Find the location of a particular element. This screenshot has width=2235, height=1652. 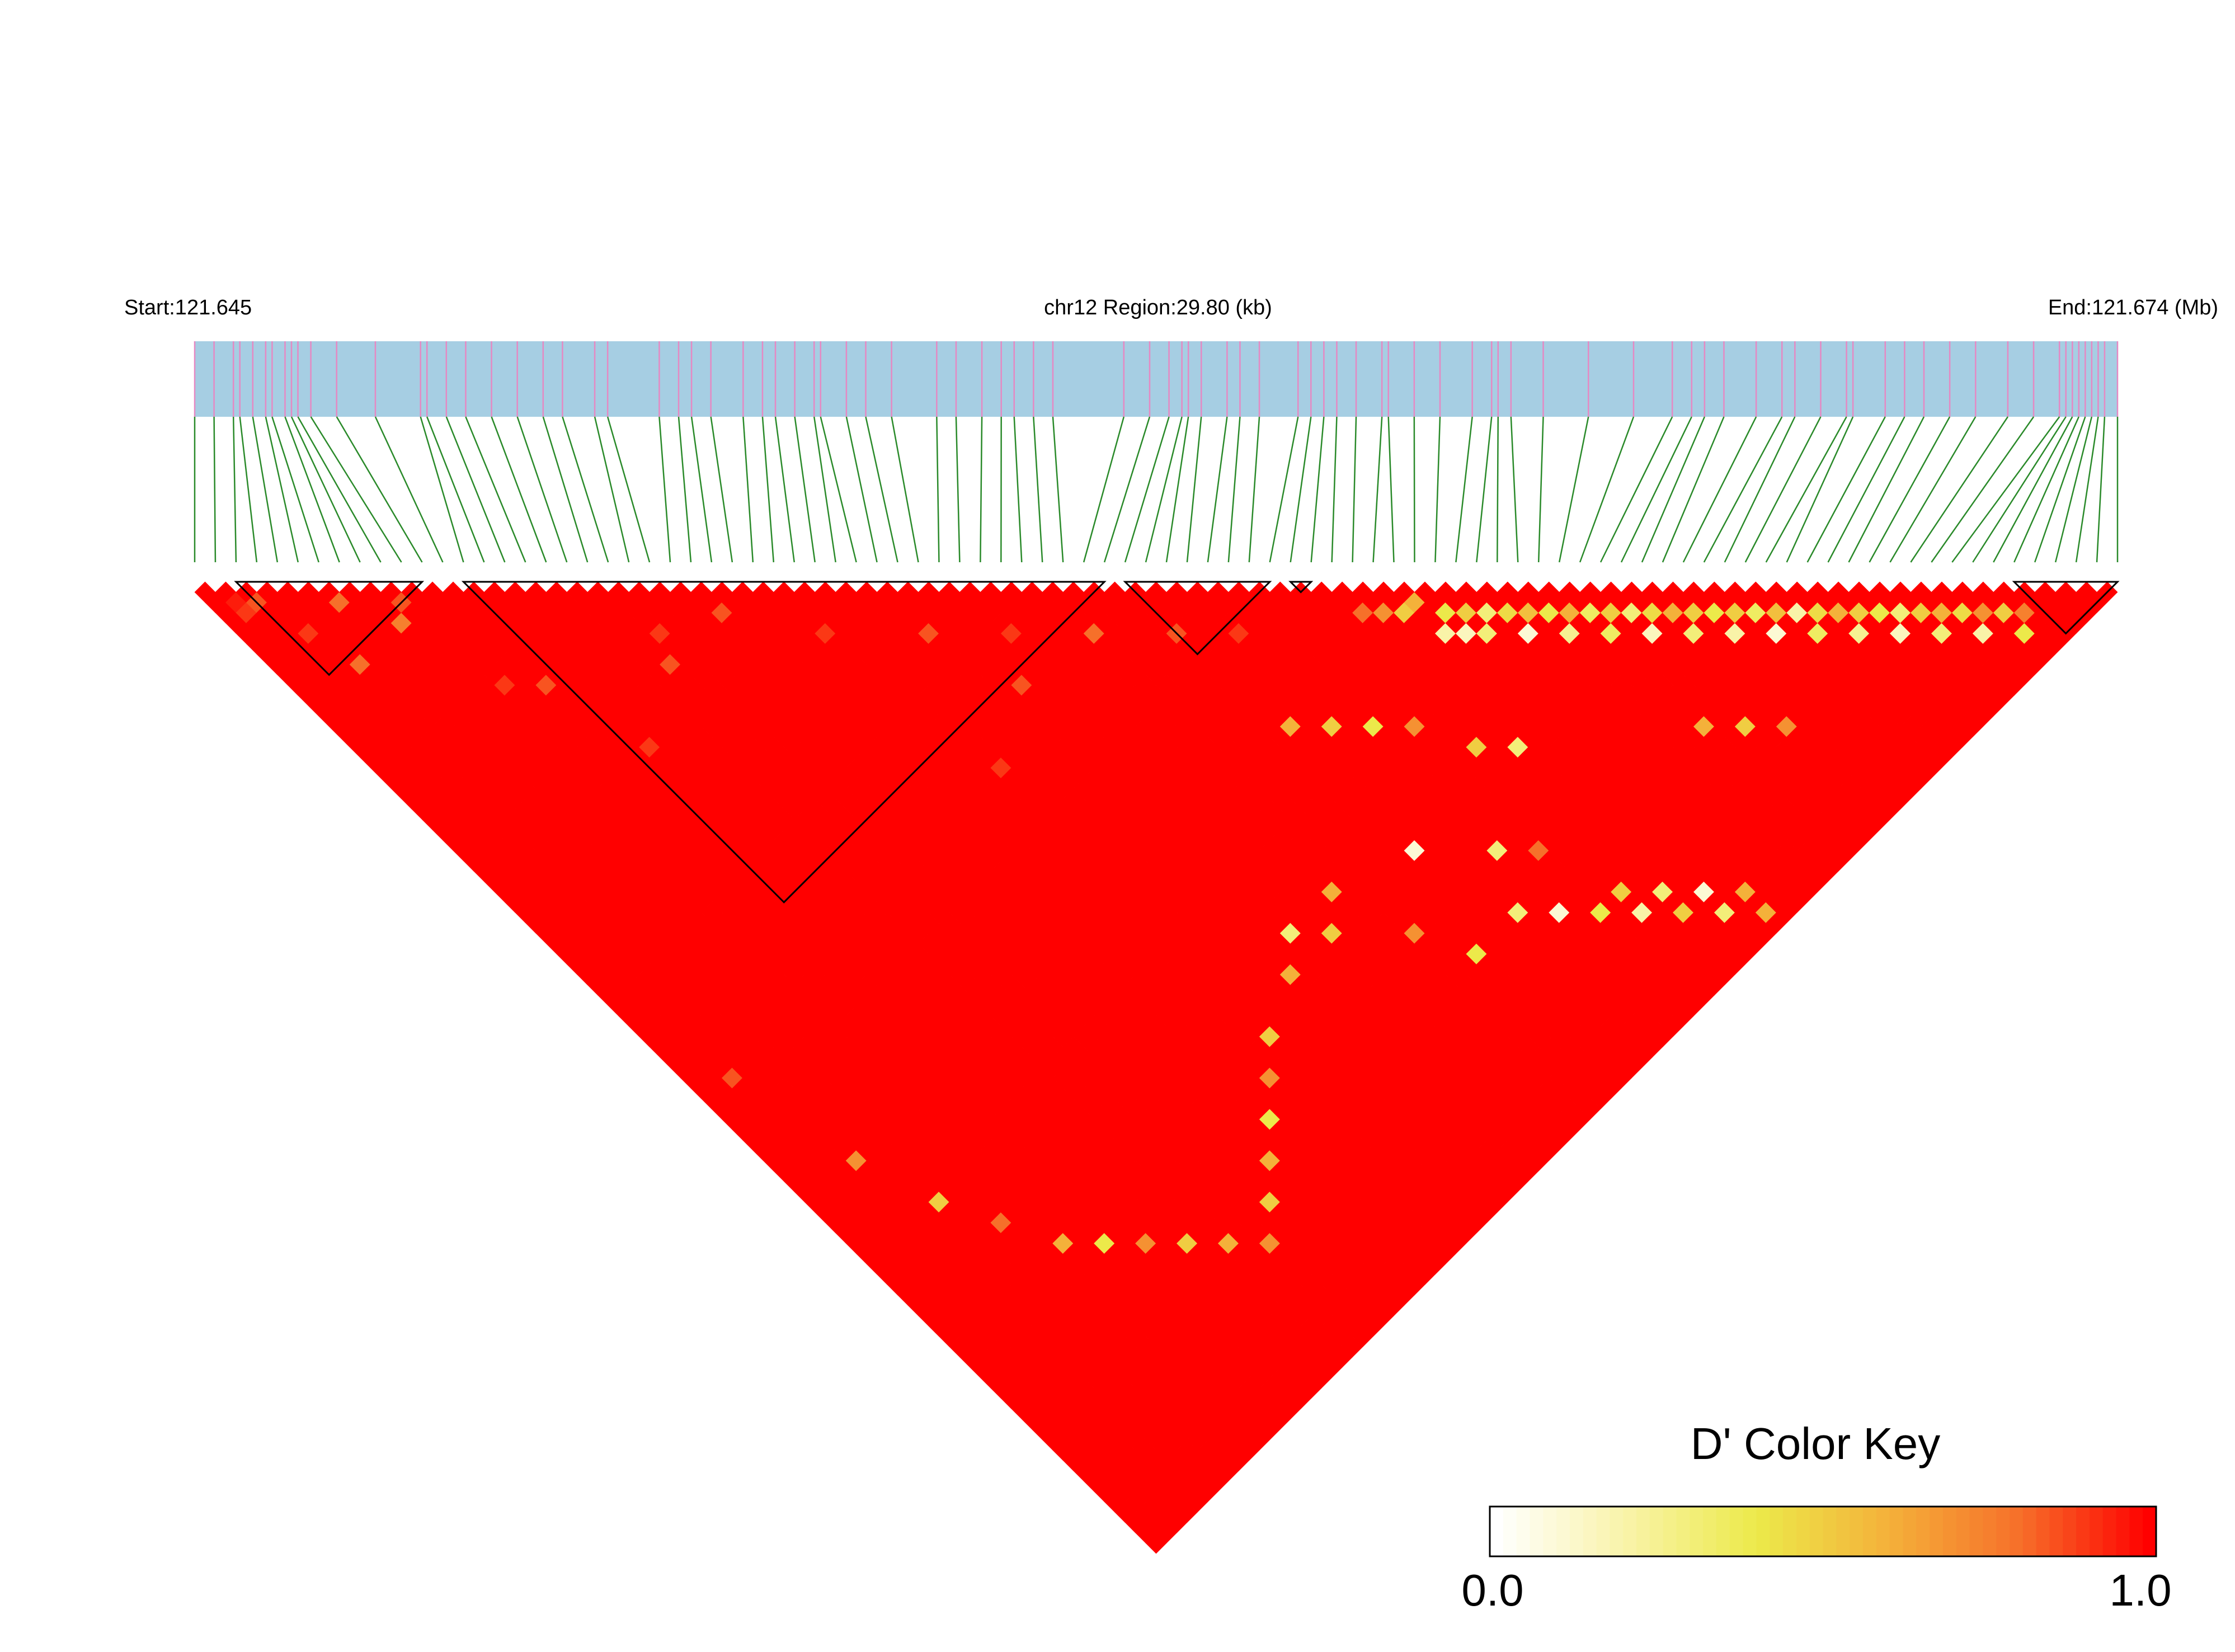

region-start-label: Start:121.645 is located at coordinates (188, 308).